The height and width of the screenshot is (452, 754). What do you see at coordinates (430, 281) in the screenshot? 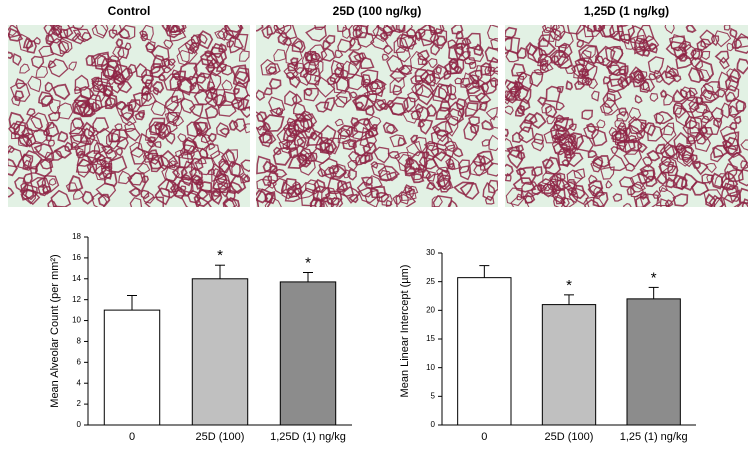
I see `y-tick-label: 25` at bounding box center [430, 281].